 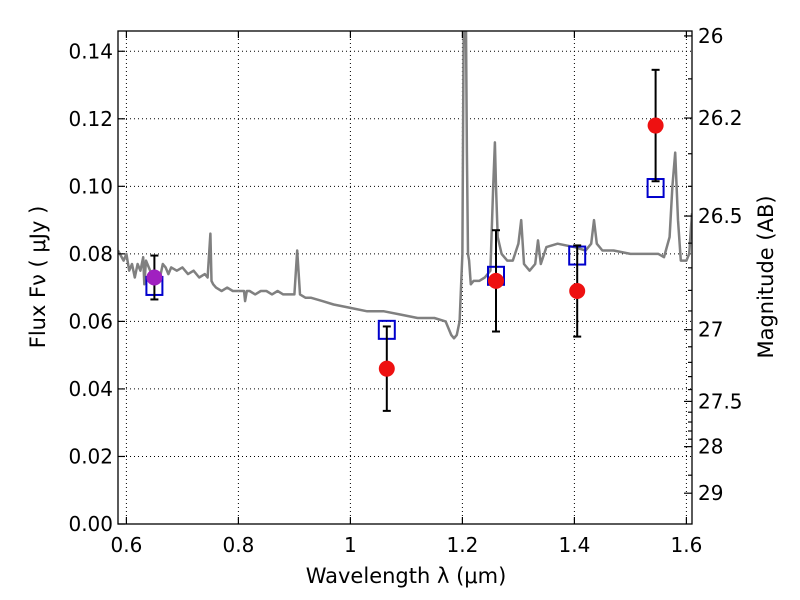 What do you see at coordinates (574, 545) in the screenshot?
I see `x-tick-label: 1.4` at bounding box center [574, 545].